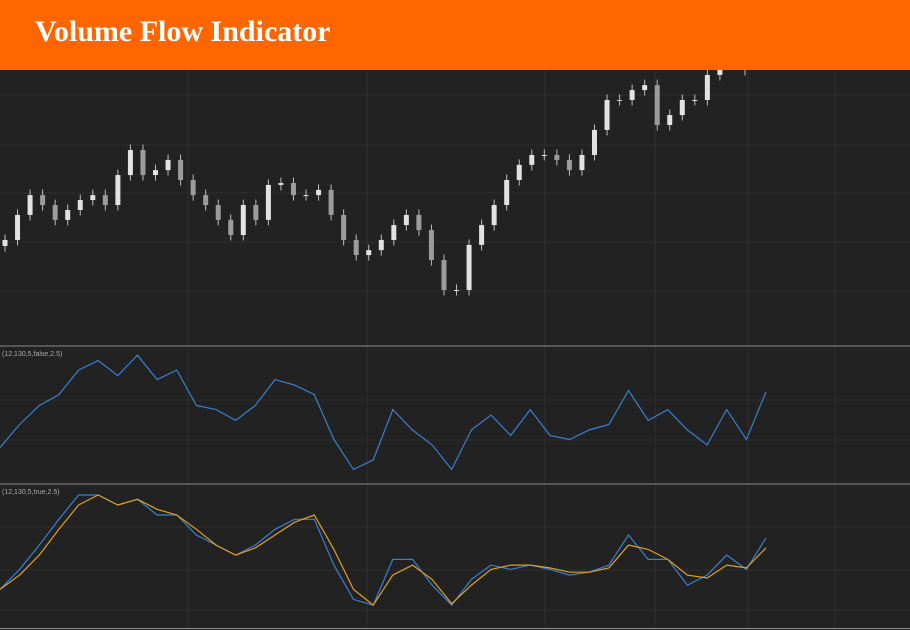 The image size is (910, 630). Describe the element at coordinates (32, 354) in the screenshot. I see `indicator-label: (12,130,5,false,2.5)` at that location.